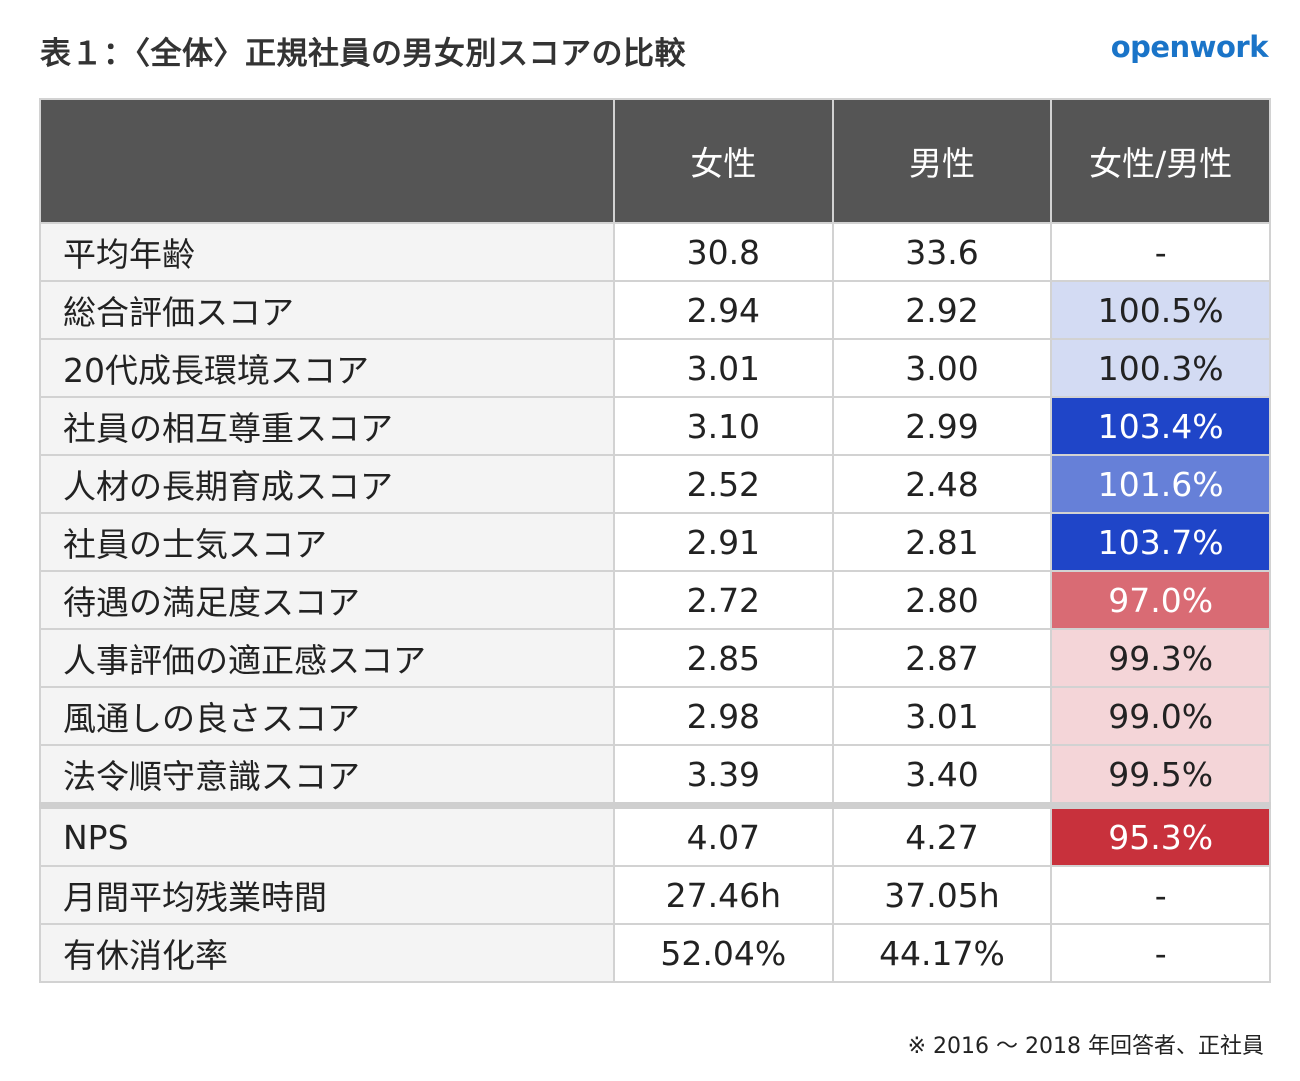 The height and width of the screenshot is (1081, 1300). What do you see at coordinates (1160, 716) in the screenshot?
I see `ratio-value: 99.0%` at bounding box center [1160, 716].